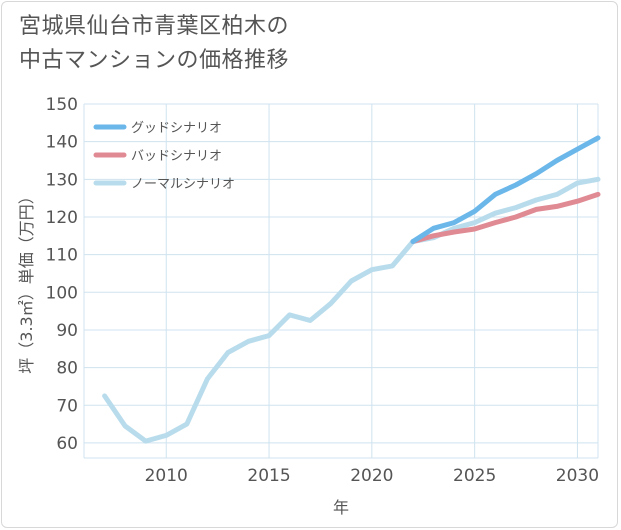 This screenshot has width=621, height=530. What do you see at coordinates (62, 256) in the screenshot?
I see `y-tick-label: 110` at bounding box center [62, 256].